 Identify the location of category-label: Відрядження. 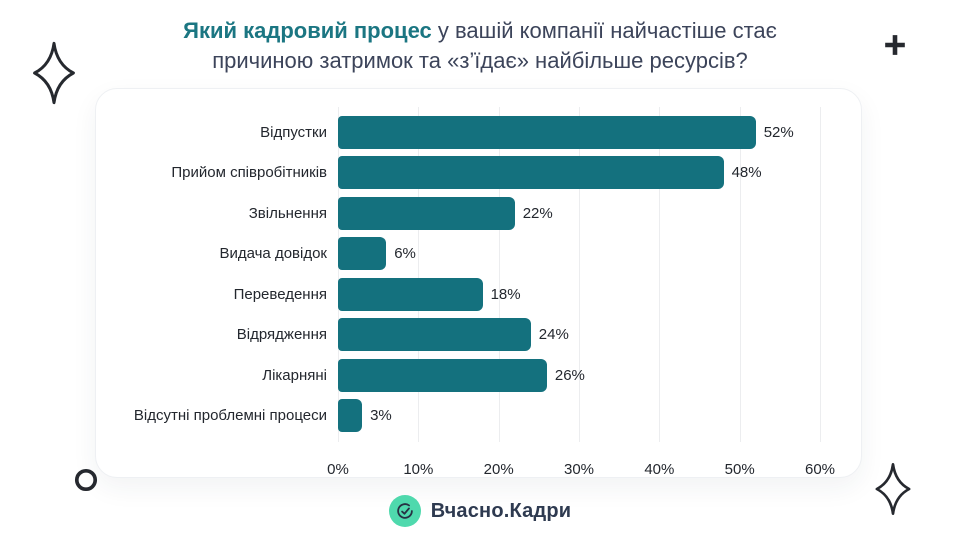
(281, 335).